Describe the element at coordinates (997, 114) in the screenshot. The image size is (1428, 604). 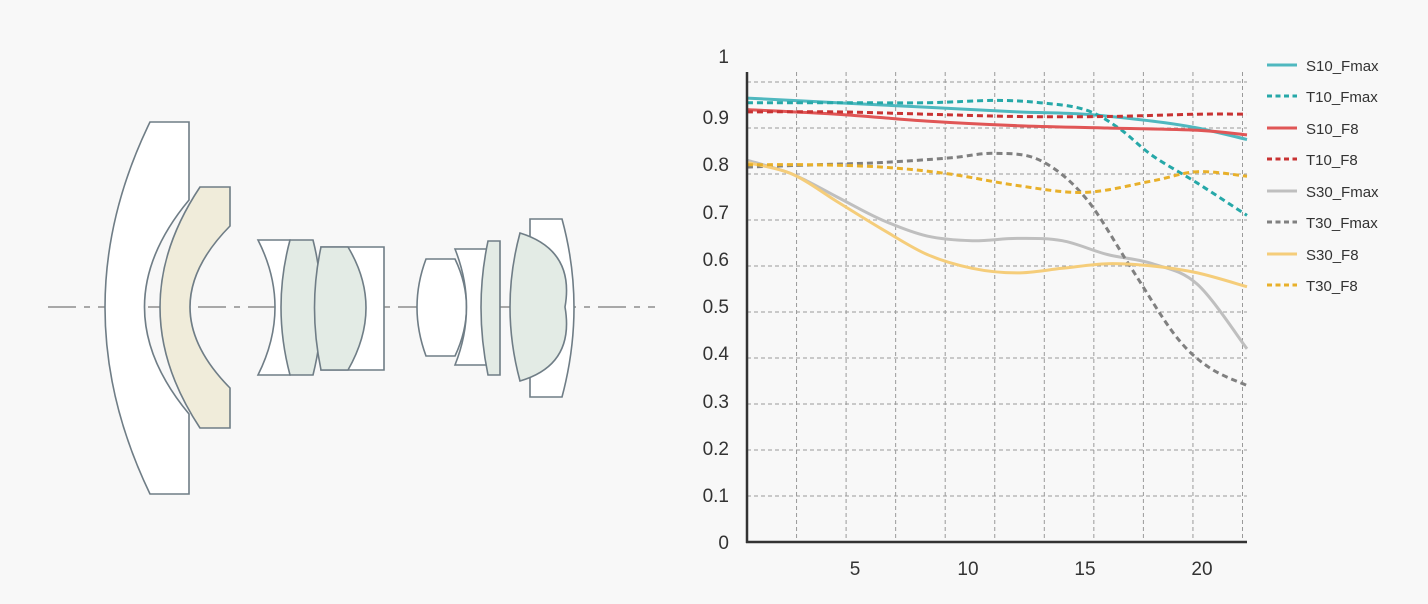
I see `series-line-t10-f8` at that location.